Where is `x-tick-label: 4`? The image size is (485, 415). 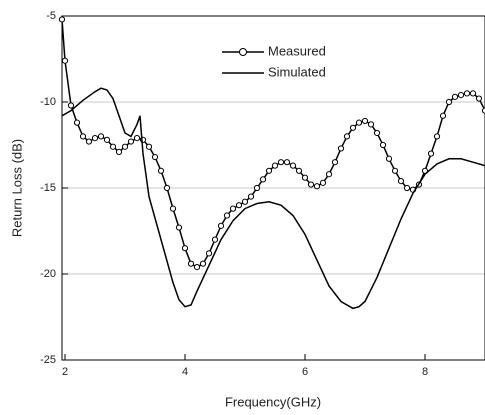 x-tick-label: 4 is located at coordinates (185, 372).